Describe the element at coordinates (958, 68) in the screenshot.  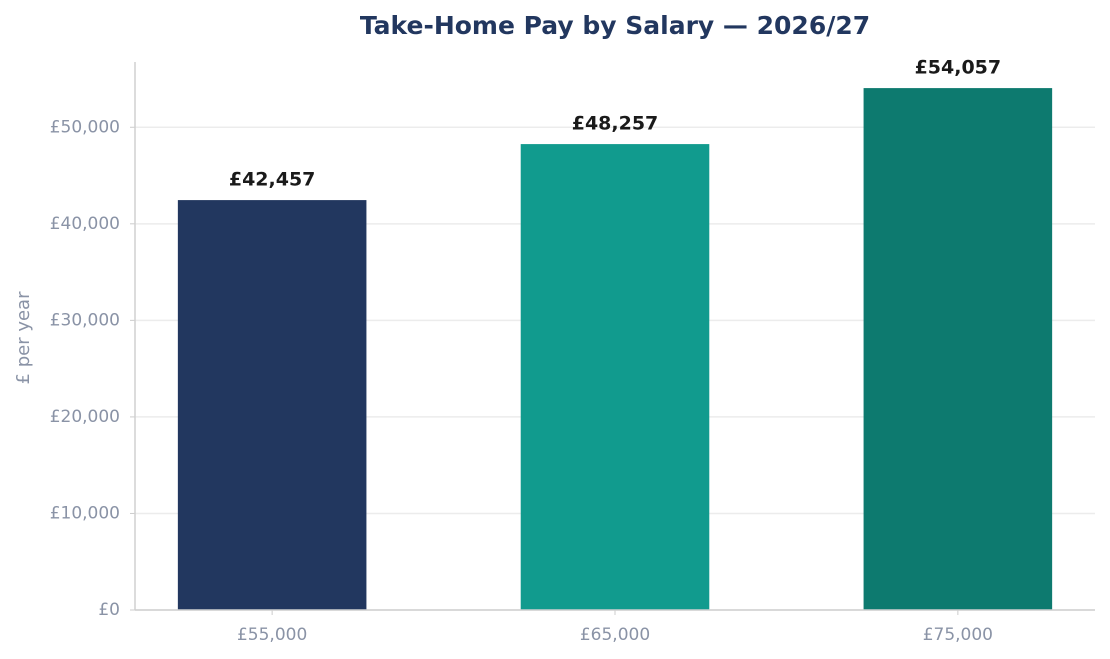
I see `value-label: £54,057` at that location.